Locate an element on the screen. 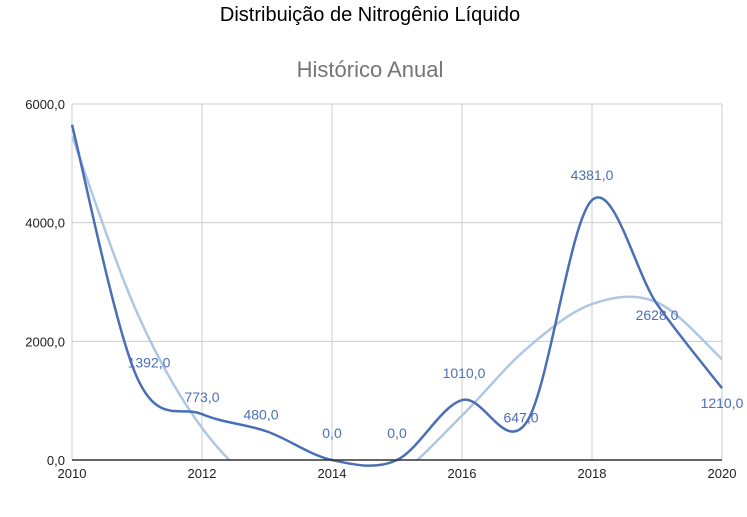  x-tick-label: 2010 is located at coordinates (72, 473).